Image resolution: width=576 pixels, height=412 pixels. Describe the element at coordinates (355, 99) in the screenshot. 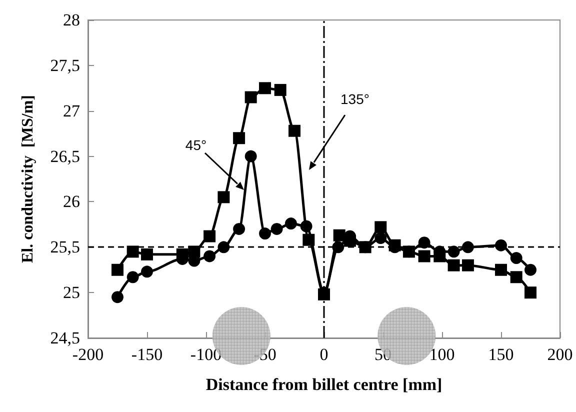

I see `annotation: 135°` at that location.